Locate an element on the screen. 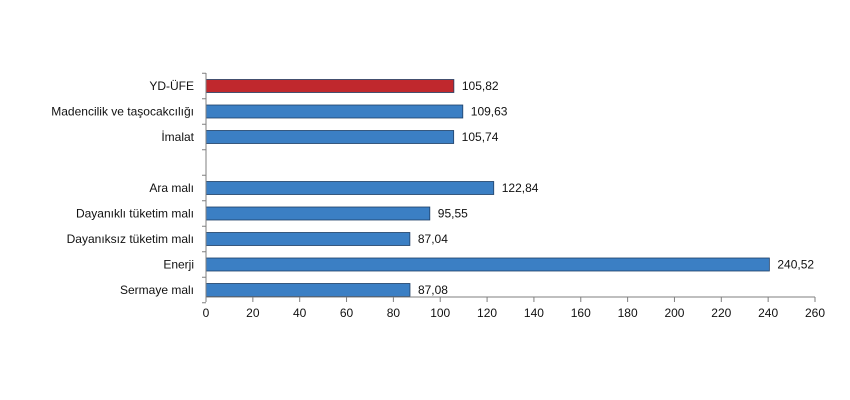 Image resolution: width=850 pixels, height=400 pixels. x-tick-label: 60 is located at coordinates (347, 313).